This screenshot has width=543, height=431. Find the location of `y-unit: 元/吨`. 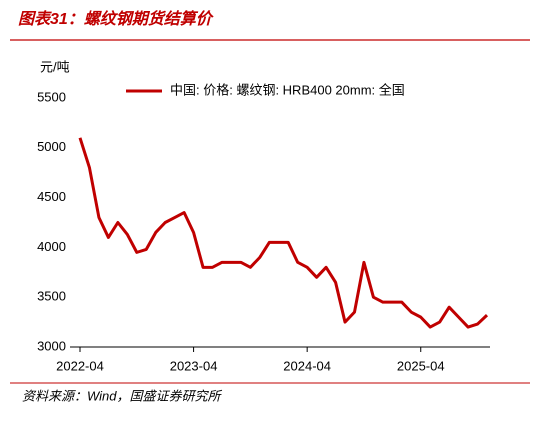

y-unit: 元/吨 is located at coordinates (55, 66).